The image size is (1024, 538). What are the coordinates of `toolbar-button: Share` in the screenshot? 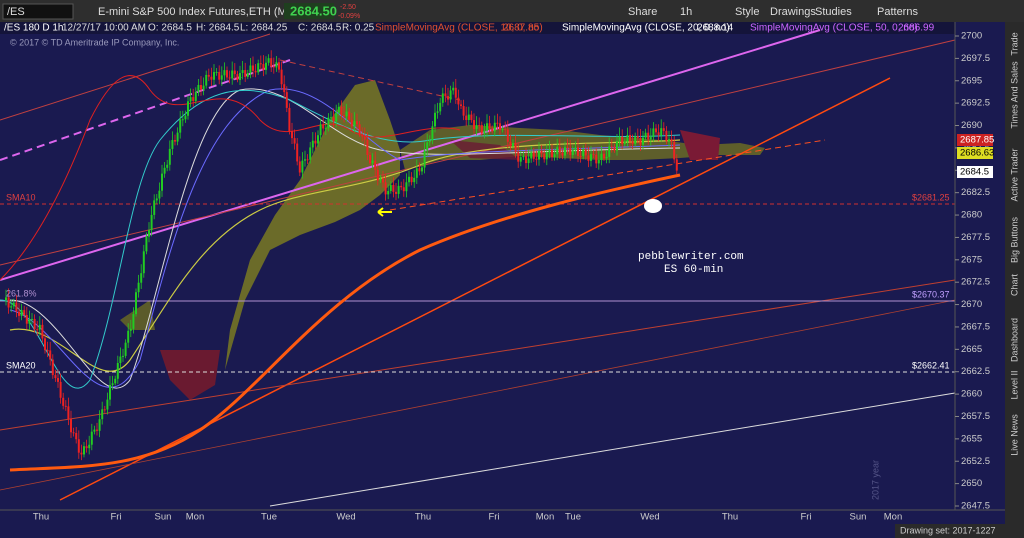 It's located at (642, 12).